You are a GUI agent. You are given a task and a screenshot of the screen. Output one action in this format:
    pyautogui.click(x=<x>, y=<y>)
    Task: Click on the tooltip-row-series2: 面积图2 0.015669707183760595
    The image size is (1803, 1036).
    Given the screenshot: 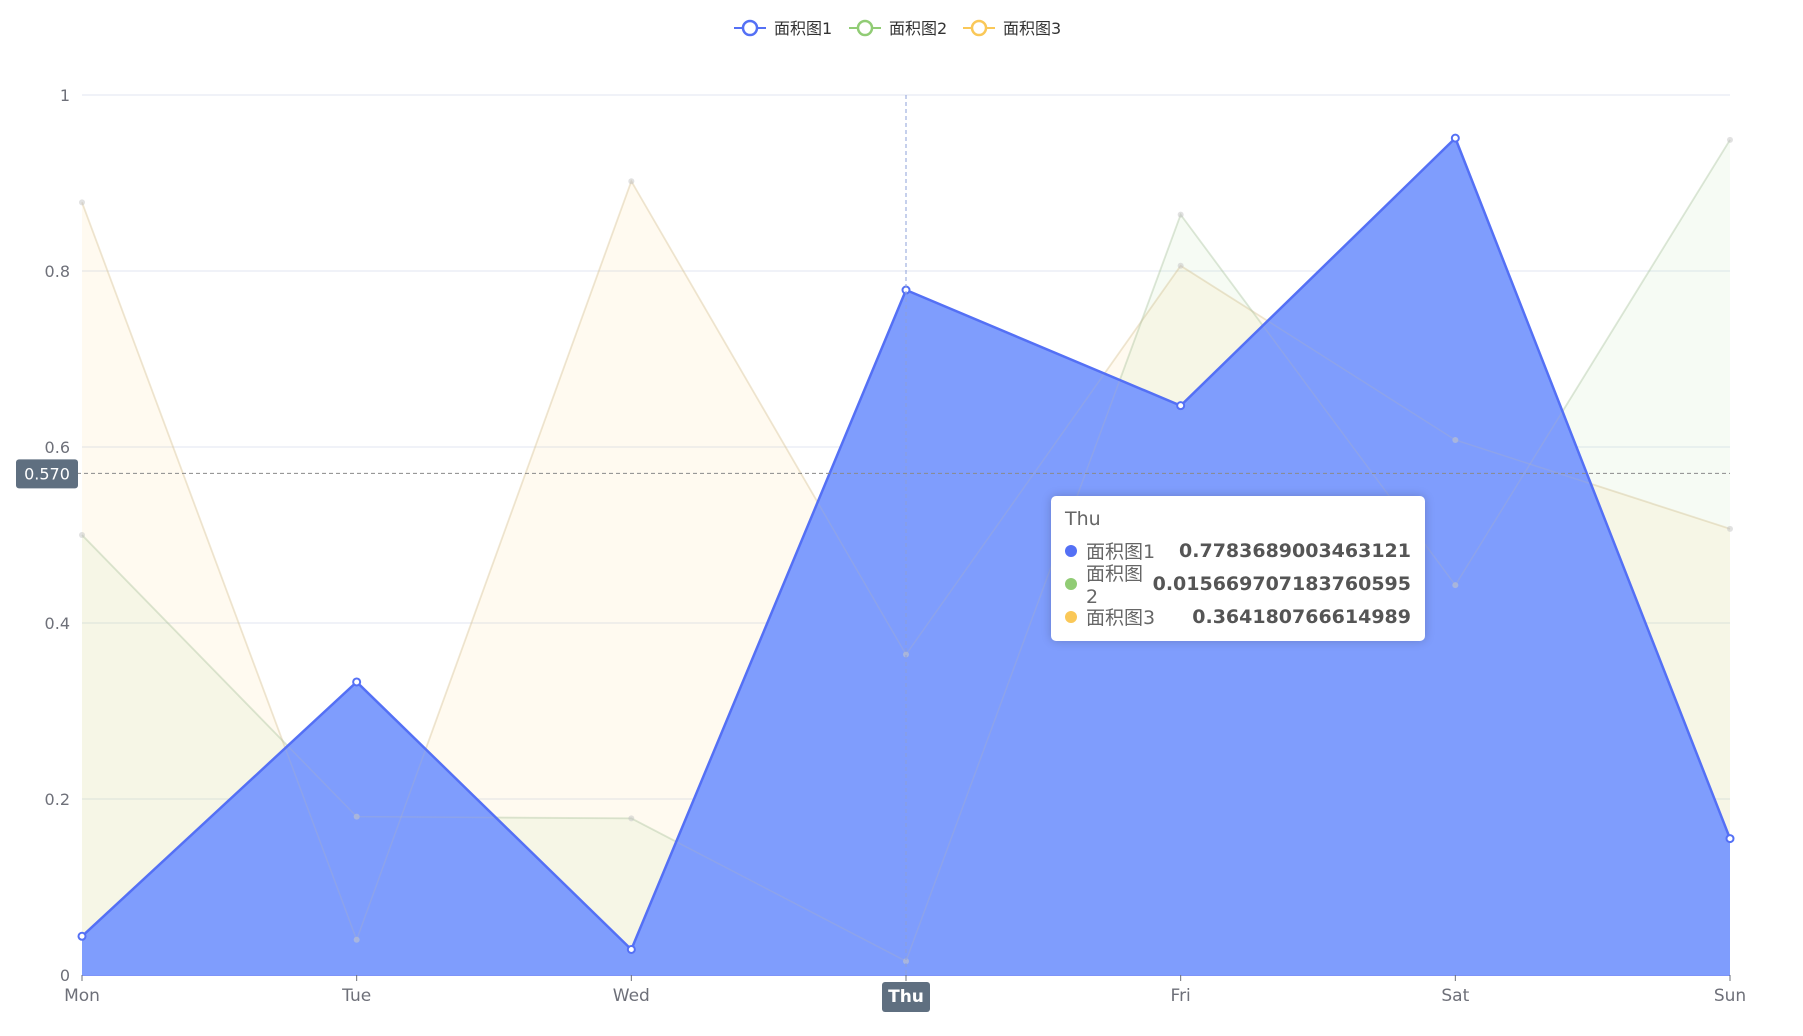 What is the action you would take?
    pyautogui.click(x=1238, y=585)
    